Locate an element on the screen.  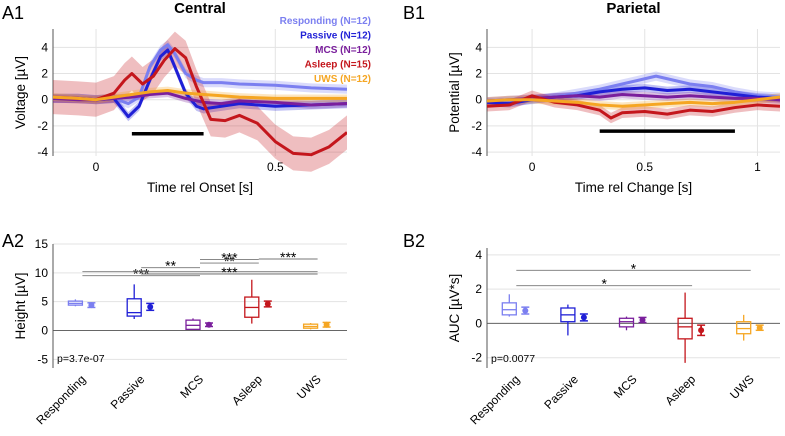
box-uws is located at coordinates (744, 328).